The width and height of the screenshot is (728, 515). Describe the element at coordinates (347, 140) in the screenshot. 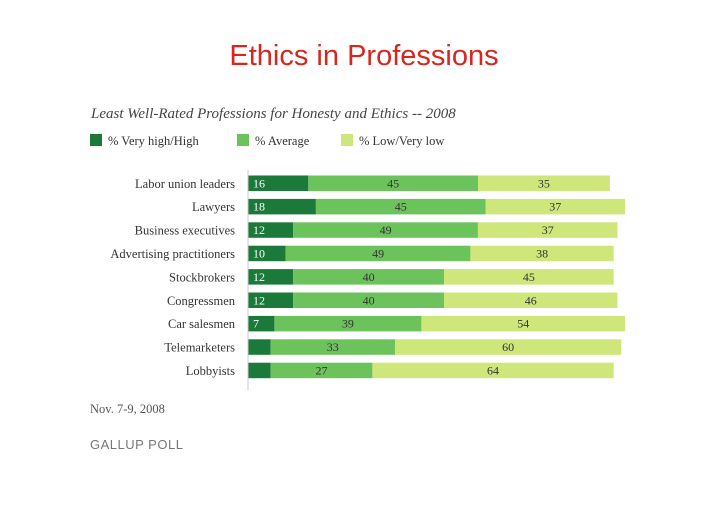

I see `legend-swatch-low-very-low` at that location.